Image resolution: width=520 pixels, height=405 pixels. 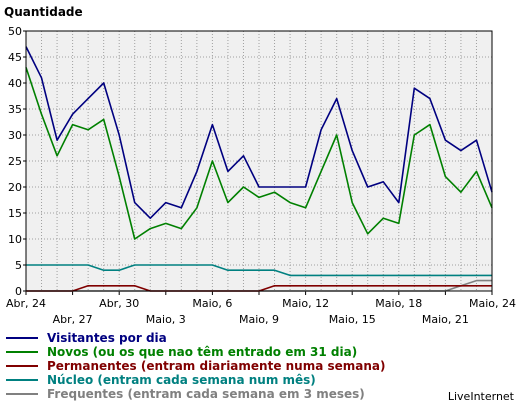 I want to click on y-tick-label: 50, so click(x=15, y=31).